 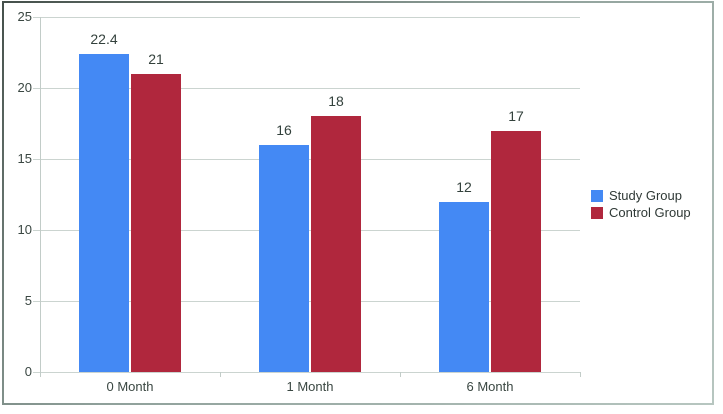 I want to click on legend-label: Control Group, so click(x=650, y=212).